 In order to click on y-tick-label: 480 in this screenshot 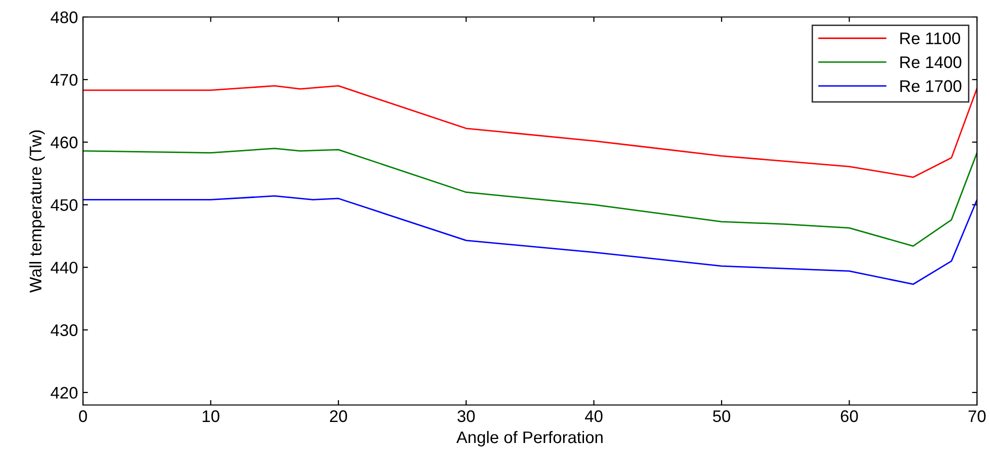, I will do `click(64, 17)`.